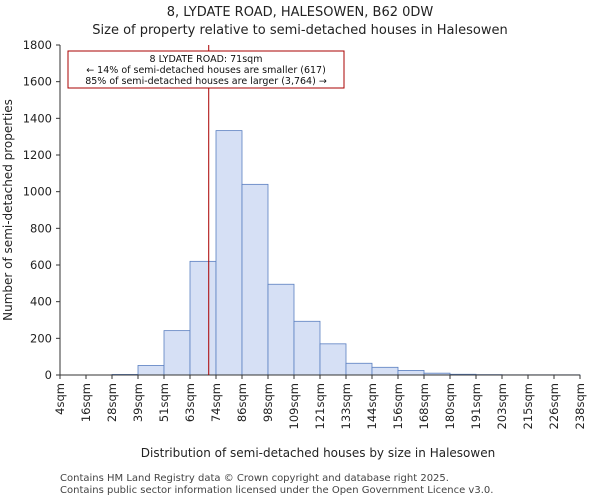  I want to click on x-tick-label: 191sqm, so click(476, 406).